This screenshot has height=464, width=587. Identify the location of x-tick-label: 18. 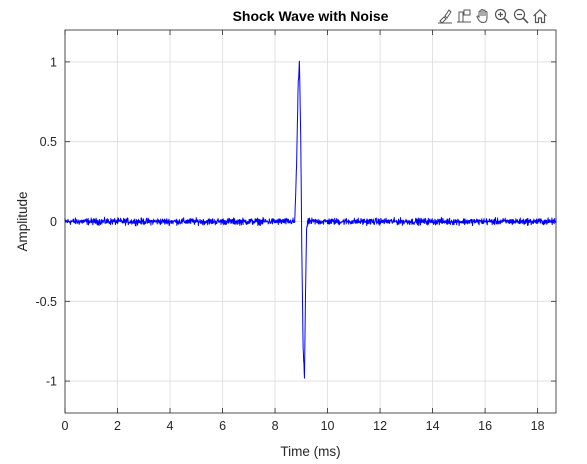
(538, 426).